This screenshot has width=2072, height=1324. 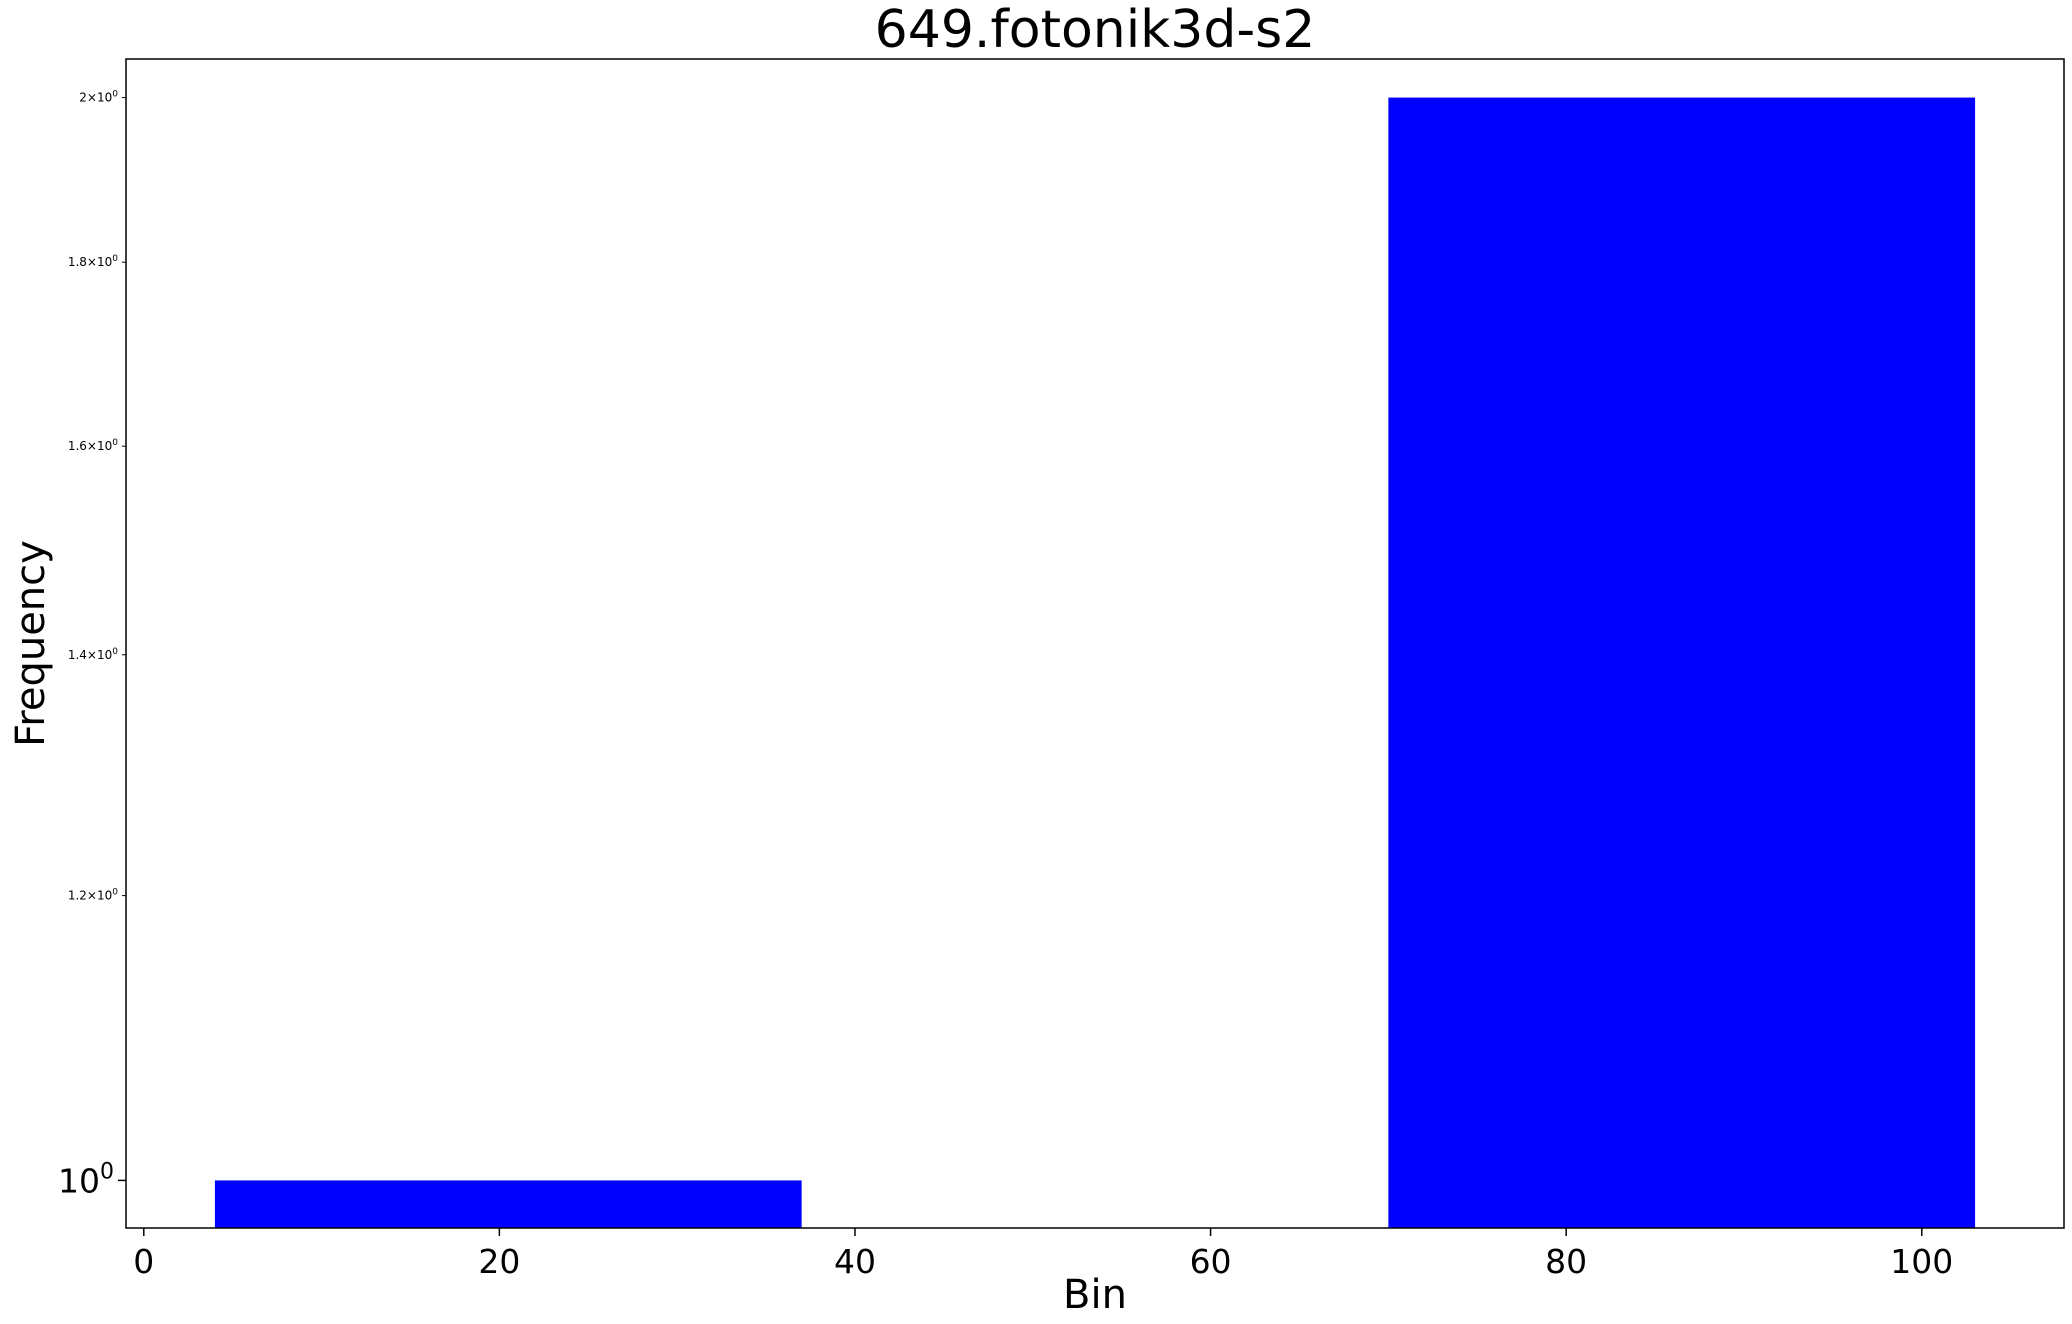 What do you see at coordinates (93, 654) in the screenshot?
I see `y-tick-label: 1.4×100` at bounding box center [93, 654].